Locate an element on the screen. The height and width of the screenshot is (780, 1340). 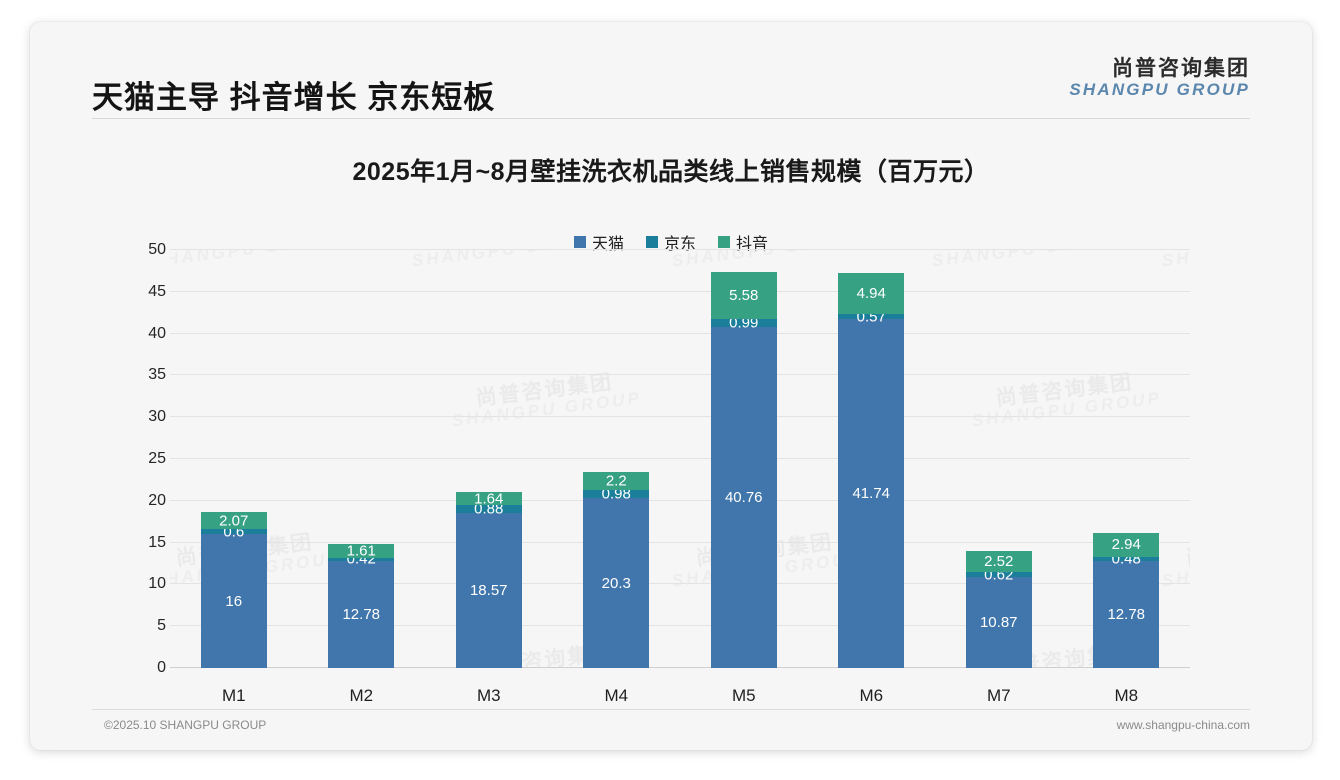
bar-value-label: 4.94 is located at coordinates (871, 294).